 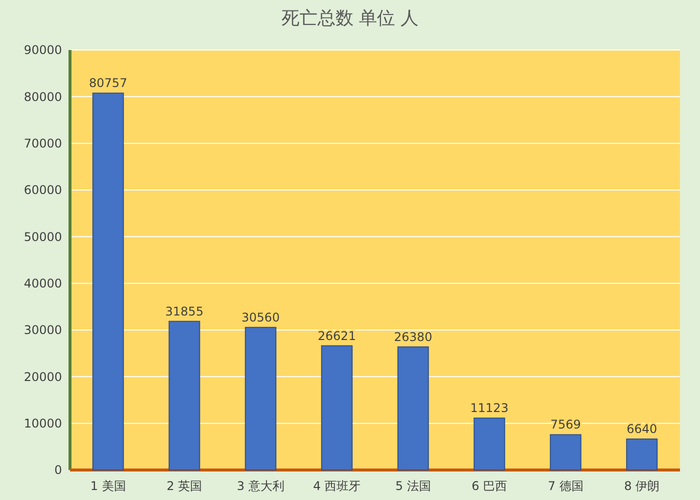 What do you see at coordinates (43, 283) in the screenshot?
I see `y-tick-label: 40000` at bounding box center [43, 283].